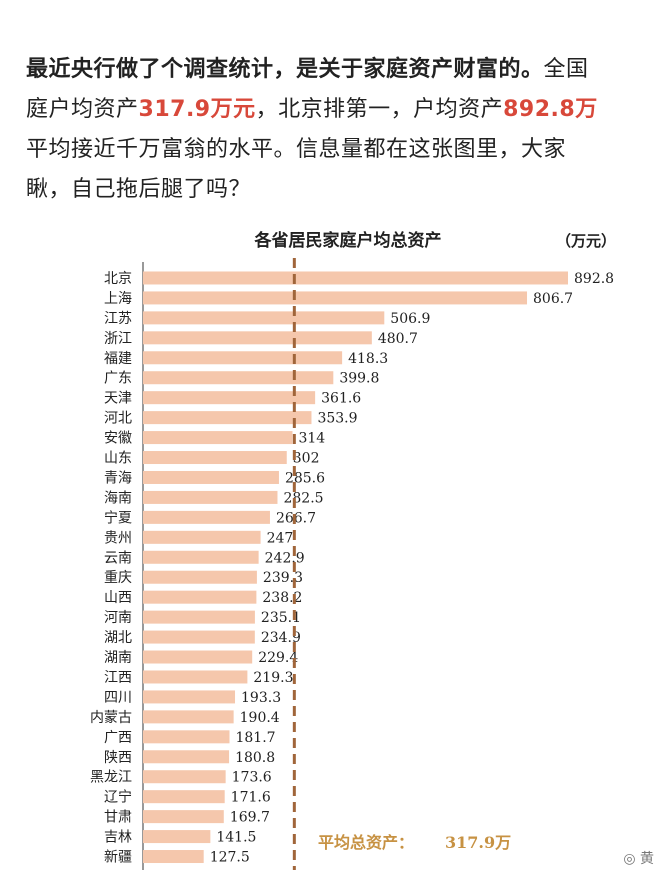 The height and width of the screenshot is (872, 654). What do you see at coordinates (118, 478) in the screenshot?
I see `category-label: 青海` at bounding box center [118, 478].